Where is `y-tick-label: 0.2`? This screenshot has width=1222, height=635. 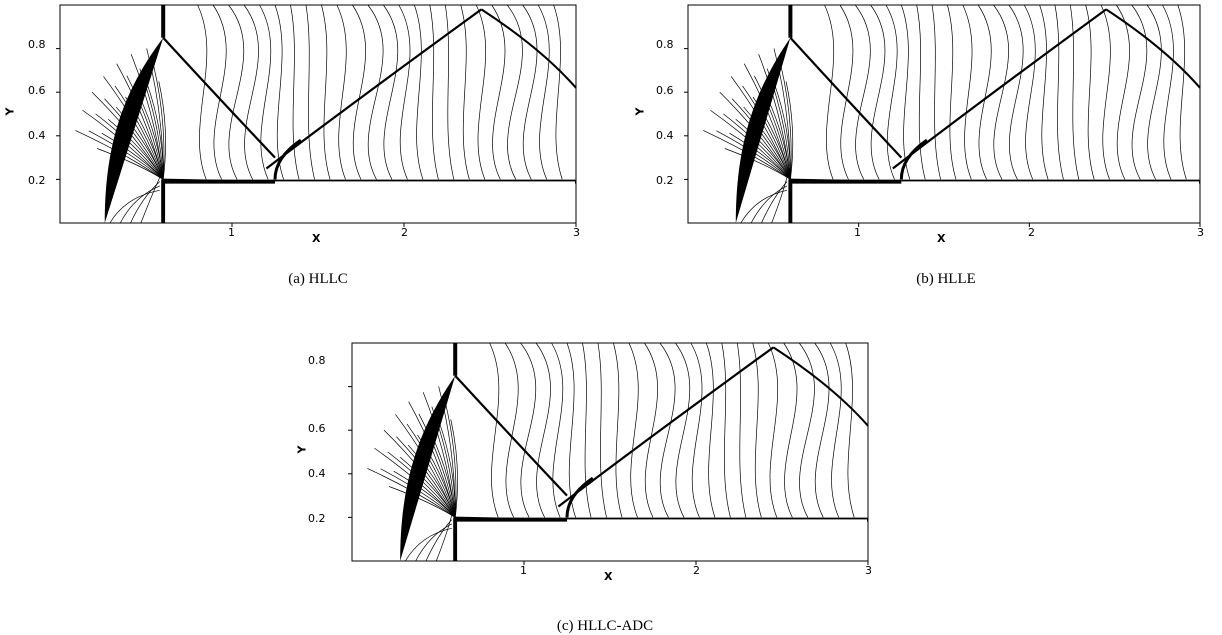 y-tick-label: 0.2 is located at coordinates (665, 180).